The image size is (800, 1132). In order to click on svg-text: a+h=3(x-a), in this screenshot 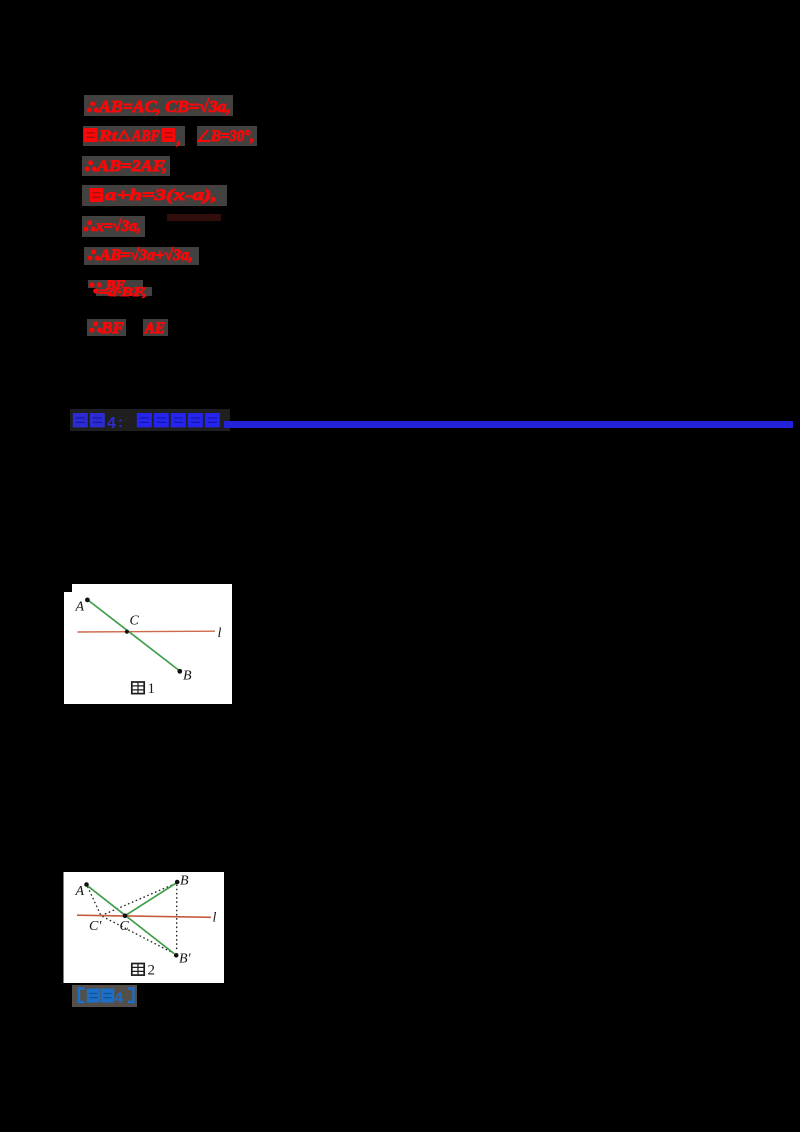, I will do `click(161, 195)`.